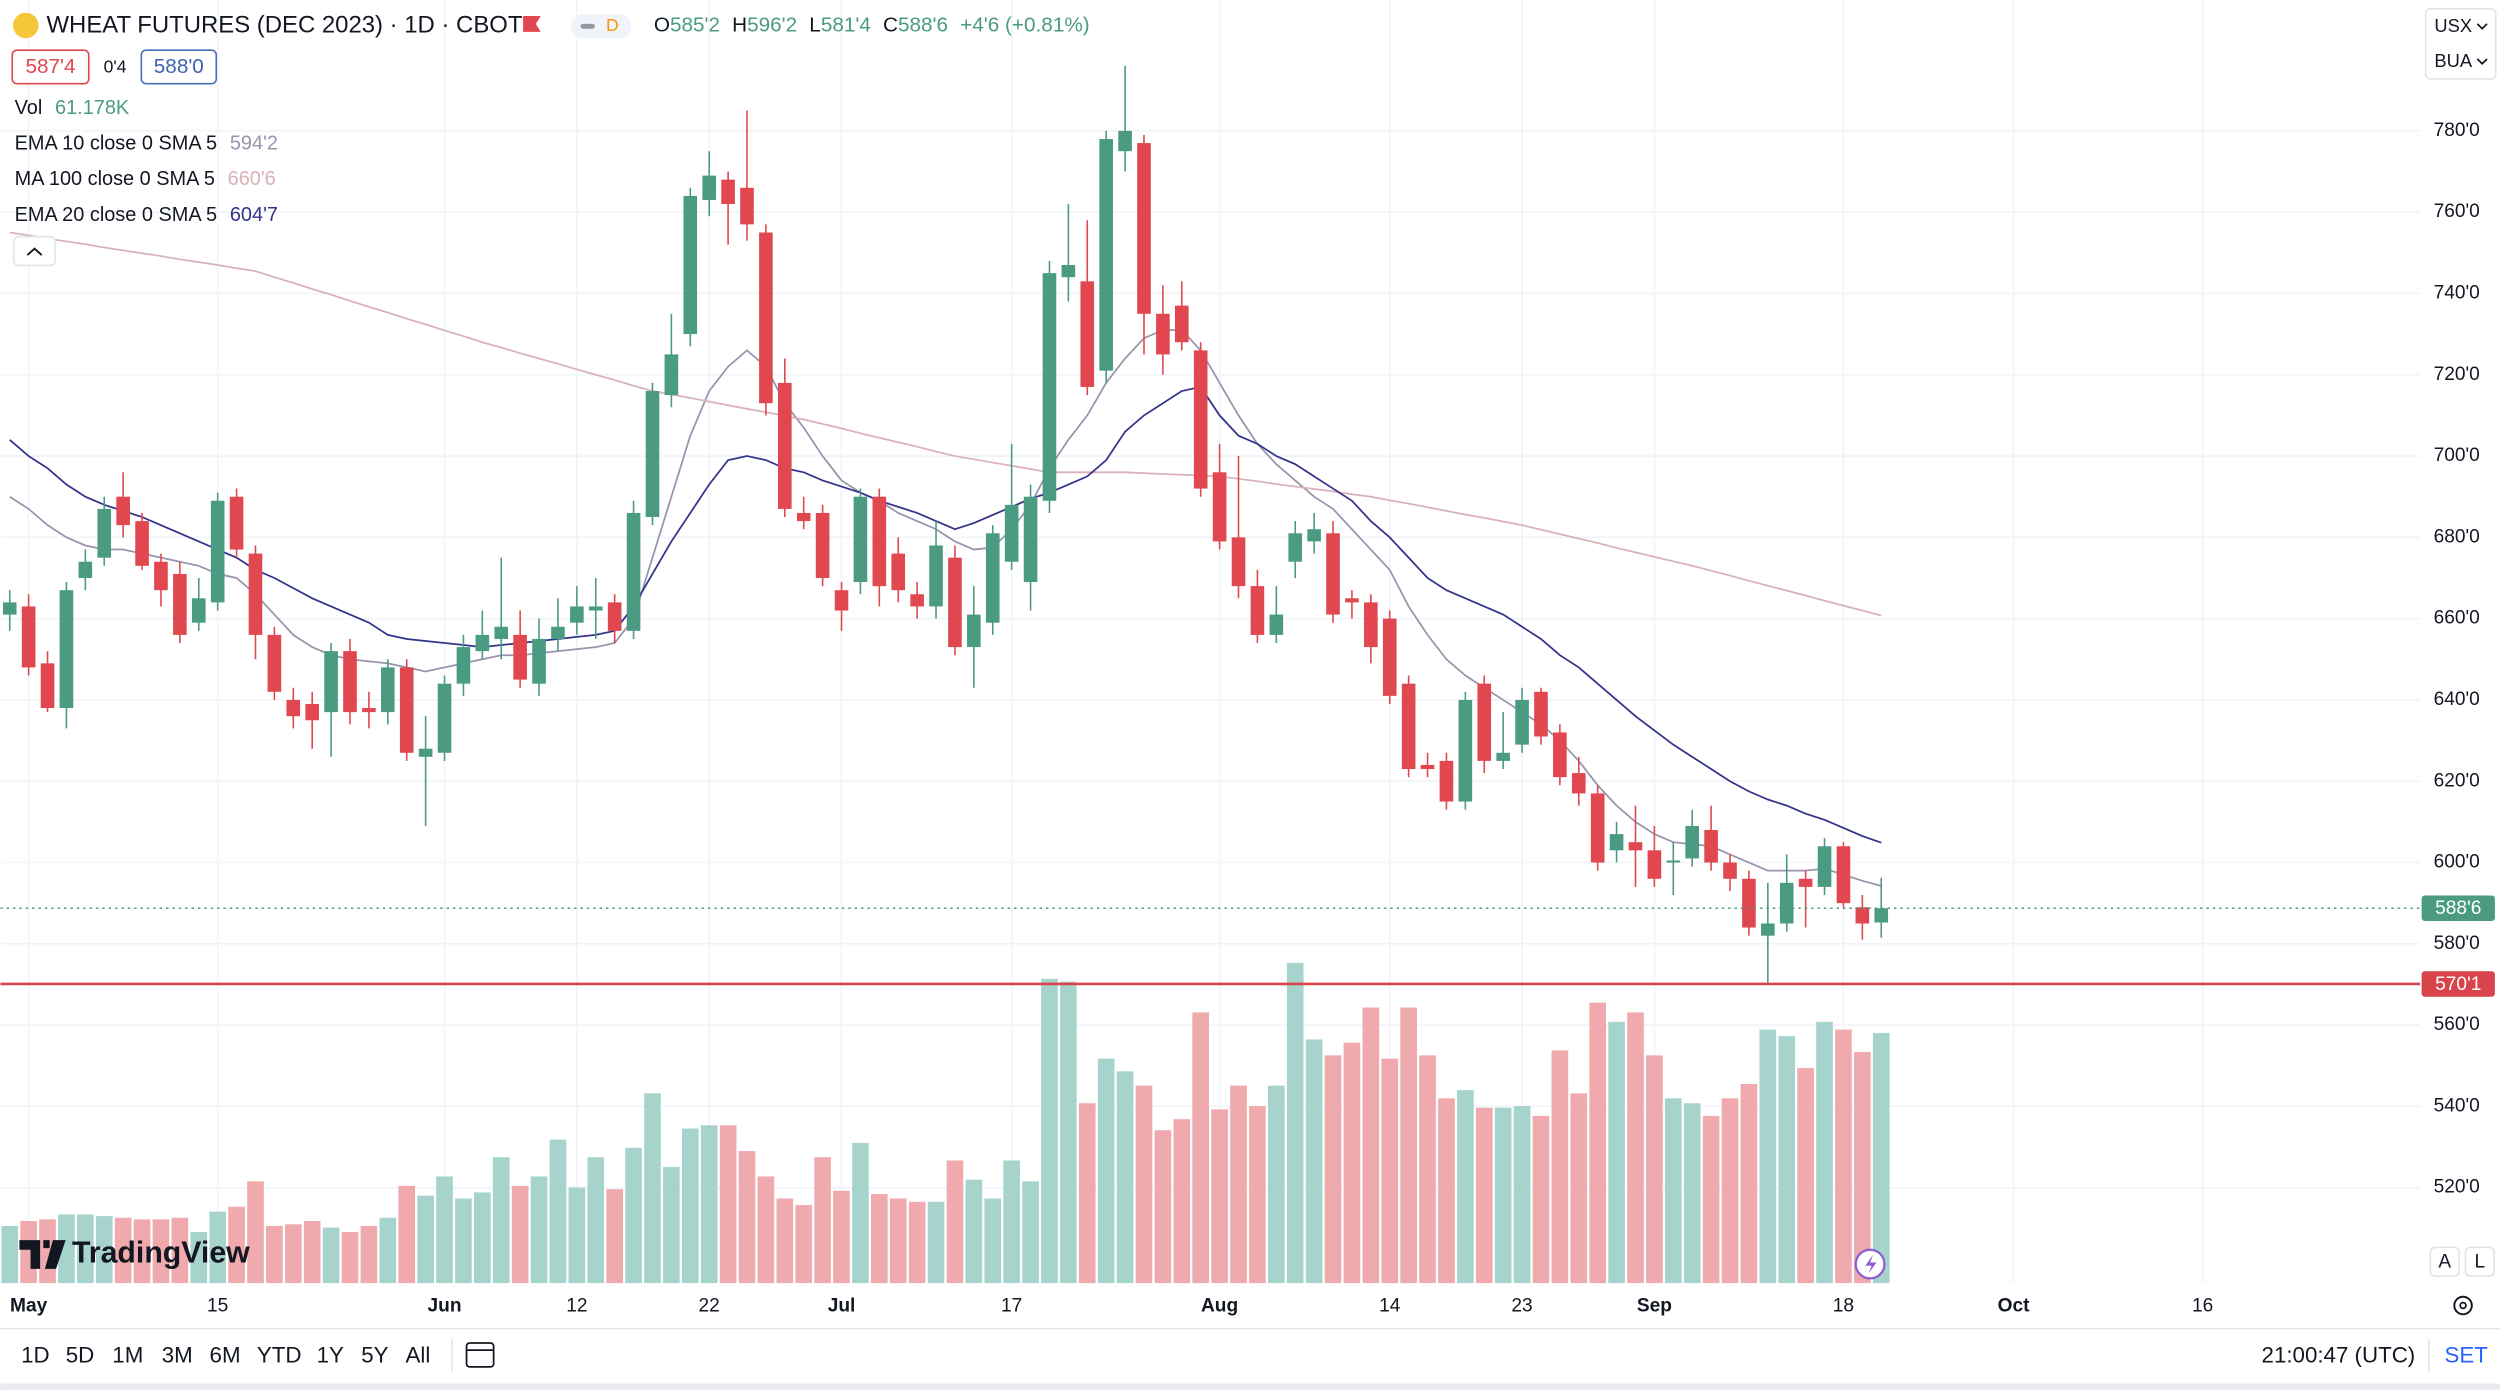 This screenshot has width=2500, height=1390. What do you see at coordinates (480, 1355) in the screenshot?
I see `calendar-icon` at bounding box center [480, 1355].